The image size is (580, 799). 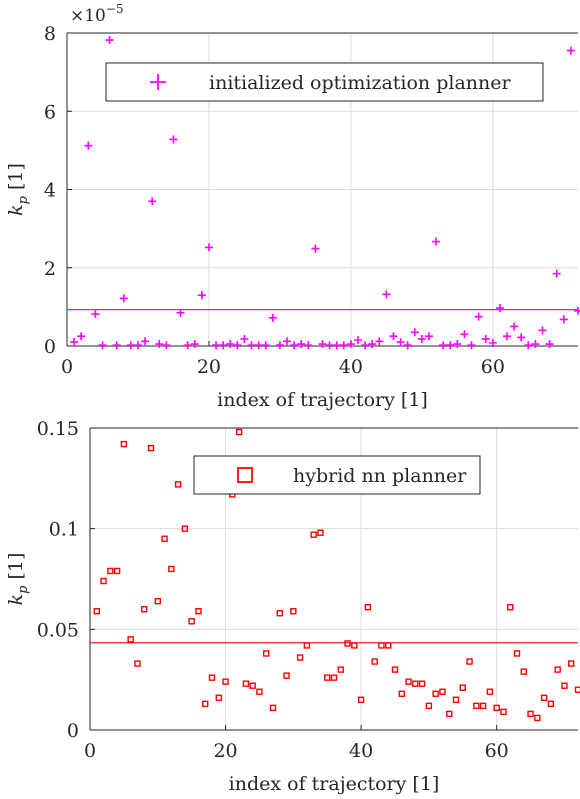 What do you see at coordinates (334, 784) in the screenshot?
I see `x-axis-label: index of trajectory [1]` at bounding box center [334, 784].